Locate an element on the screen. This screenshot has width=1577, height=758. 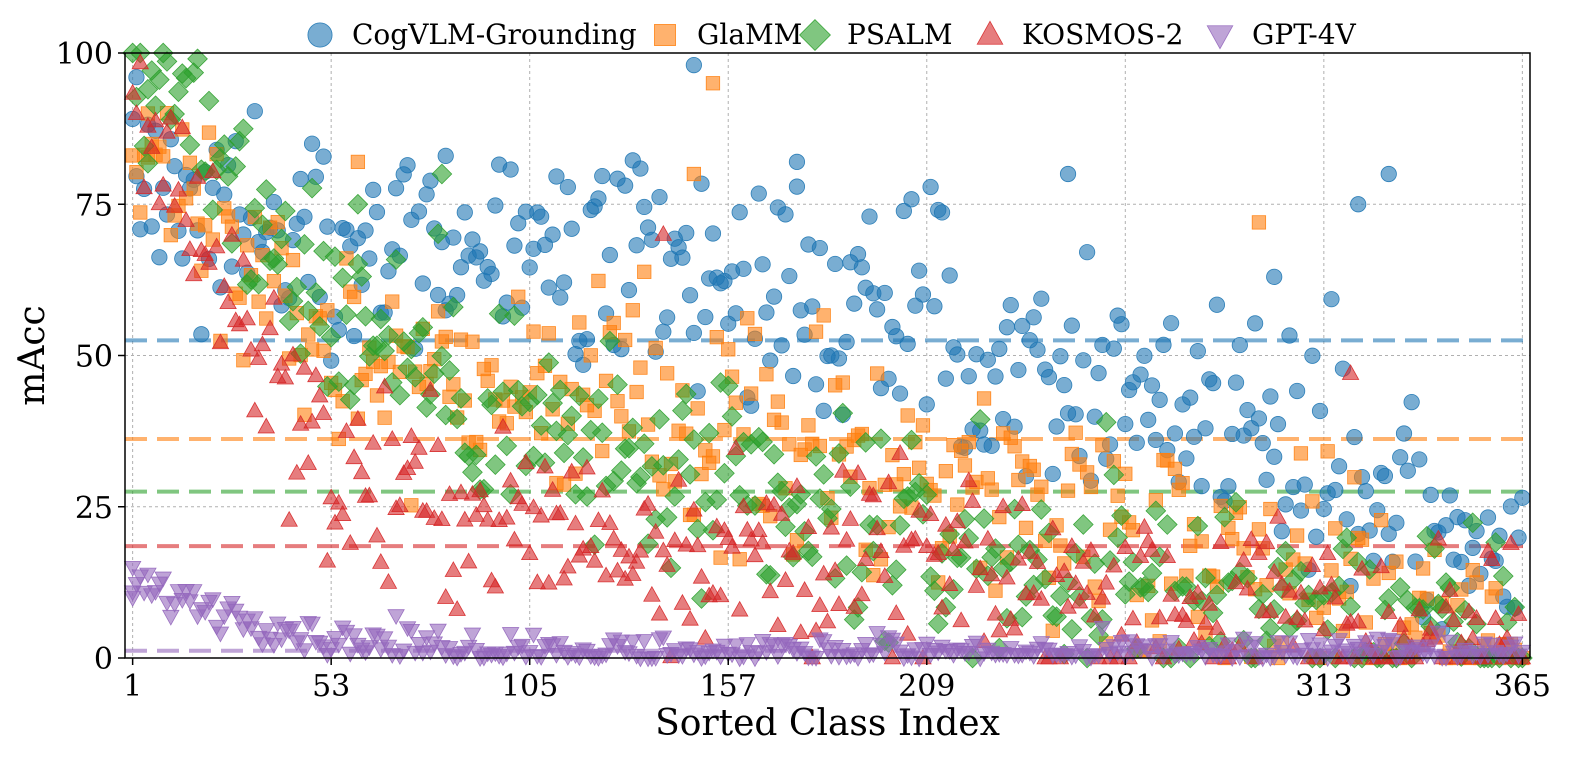
x-tick-label: 209 is located at coordinates (926, 686).